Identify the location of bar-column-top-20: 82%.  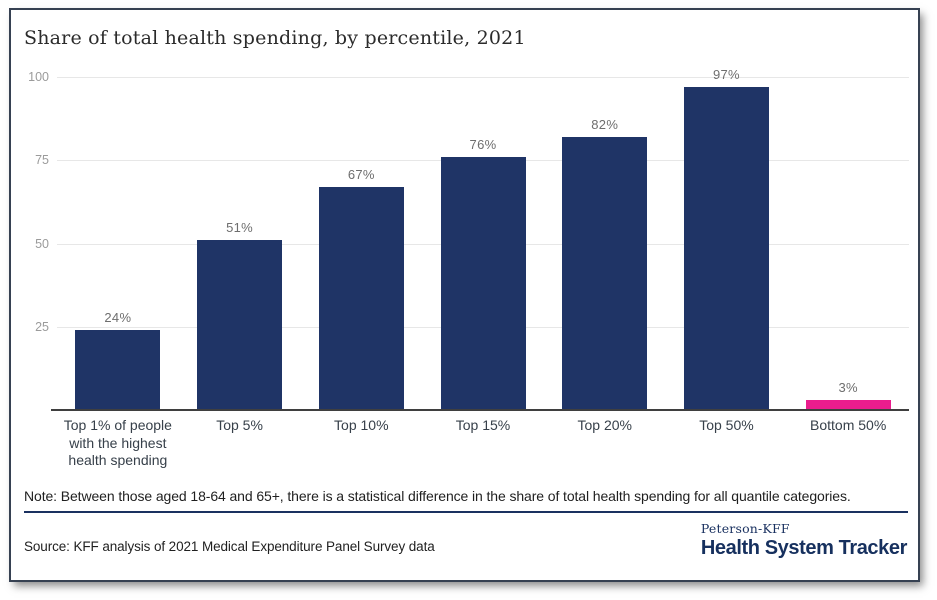
(605, 263).